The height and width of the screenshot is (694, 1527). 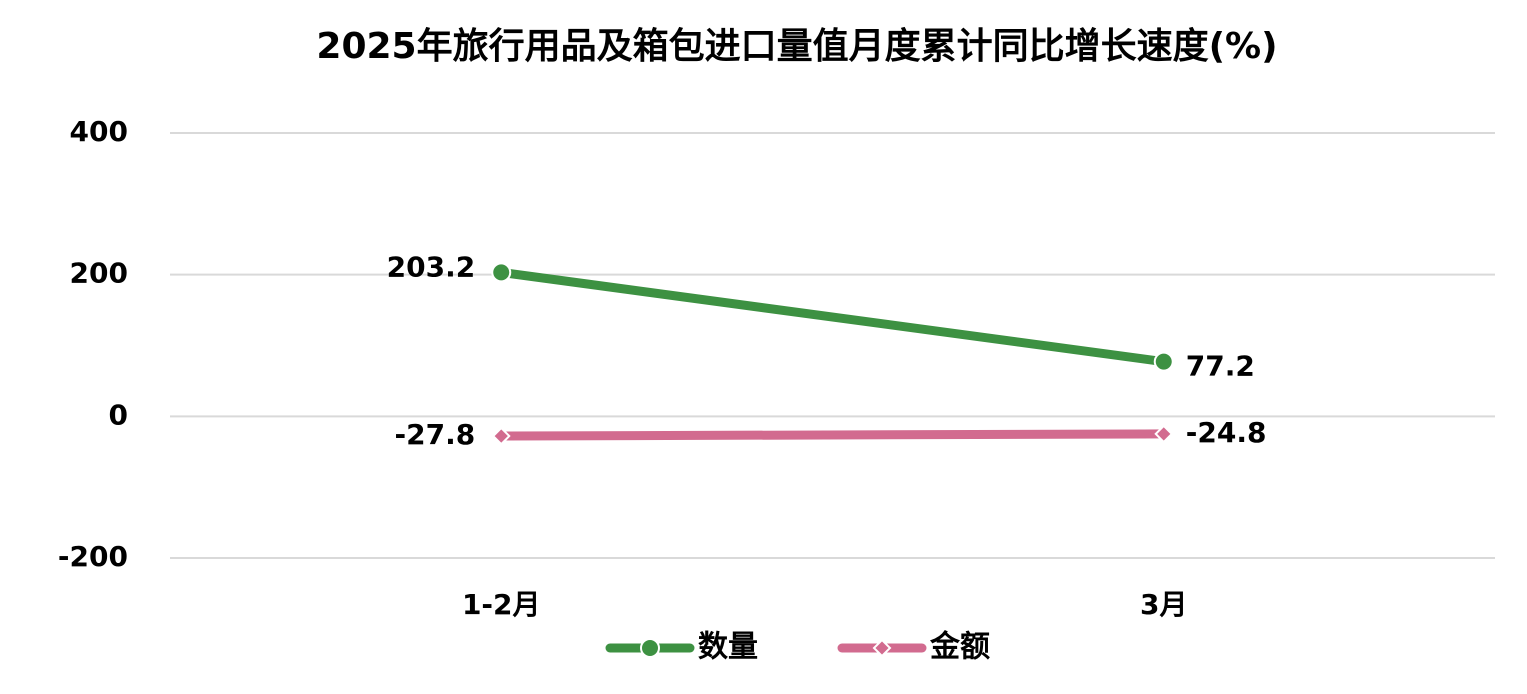 What do you see at coordinates (435, 434) in the screenshot?
I see `data-label: -27.8` at bounding box center [435, 434].